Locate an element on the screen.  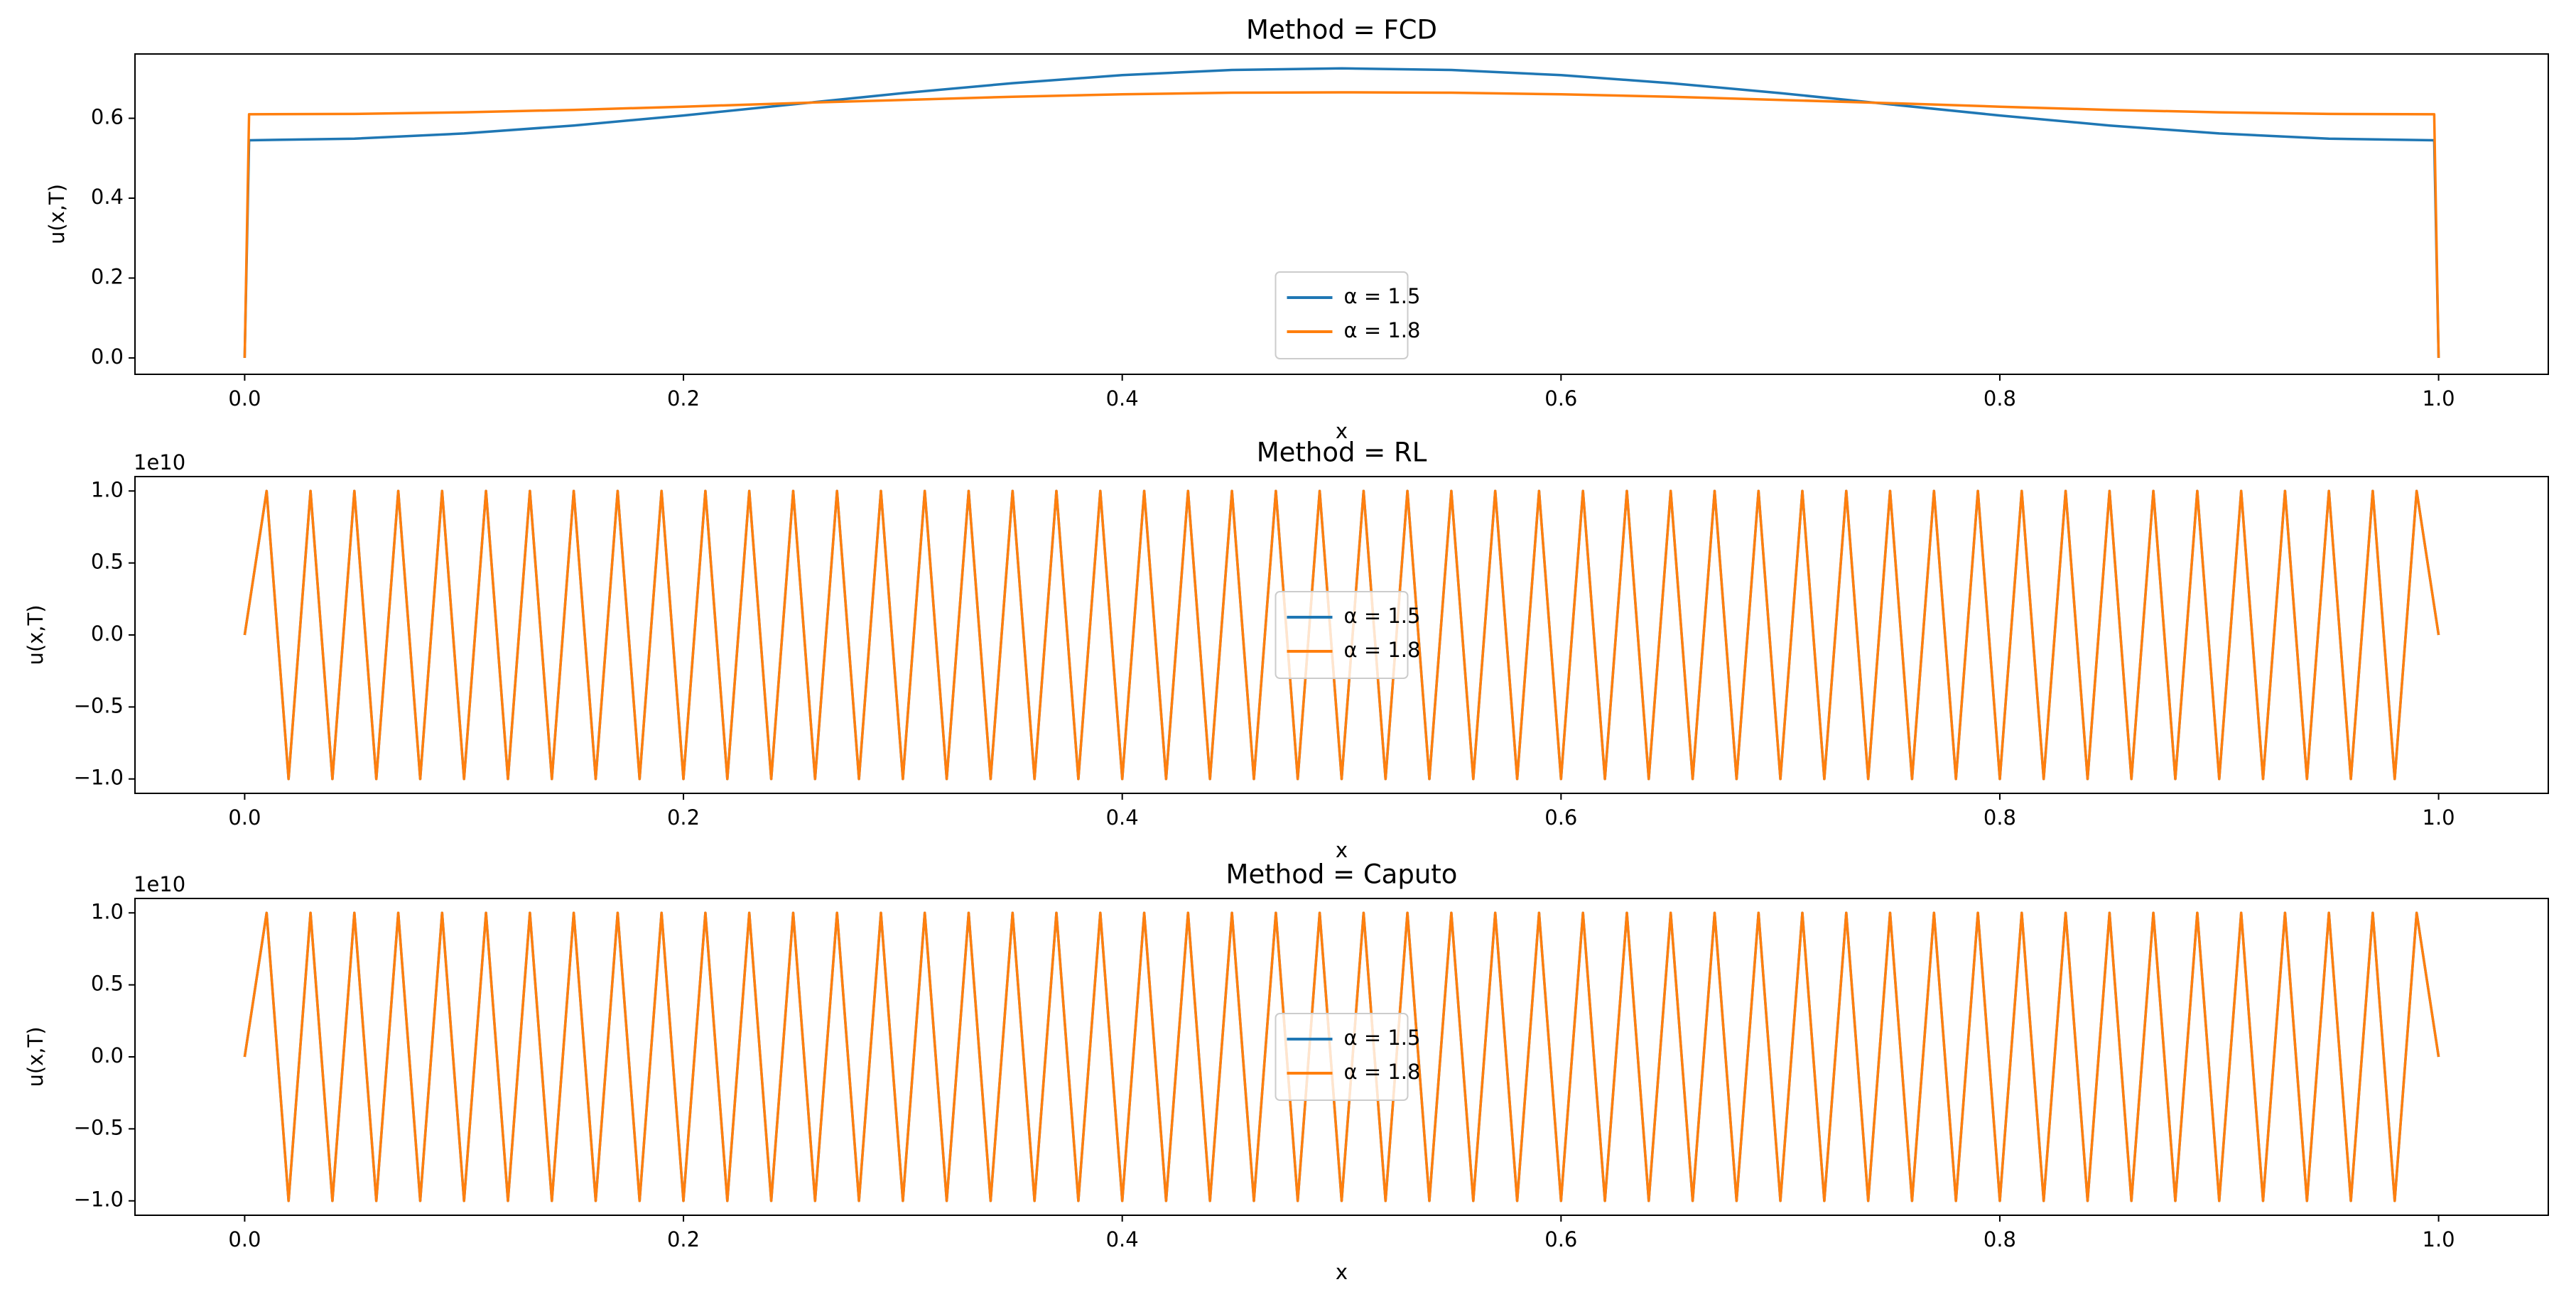
y-tick-label: 0.2 is located at coordinates (107, 276).